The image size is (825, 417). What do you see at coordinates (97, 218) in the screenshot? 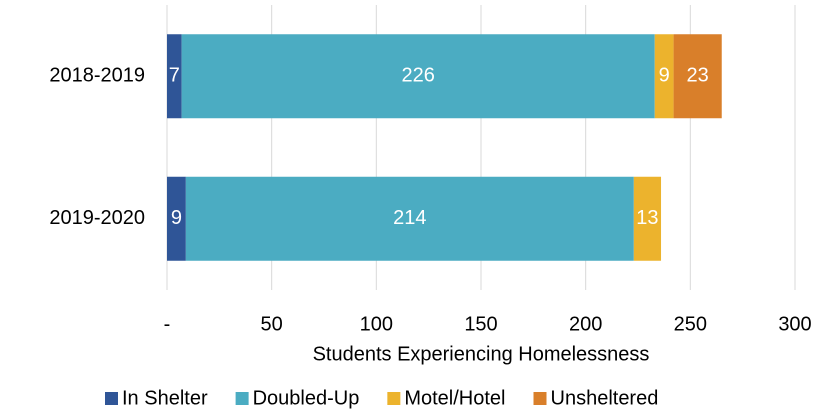
I see `y-tick-label: 2019-2020` at bounding box center [97, 218].